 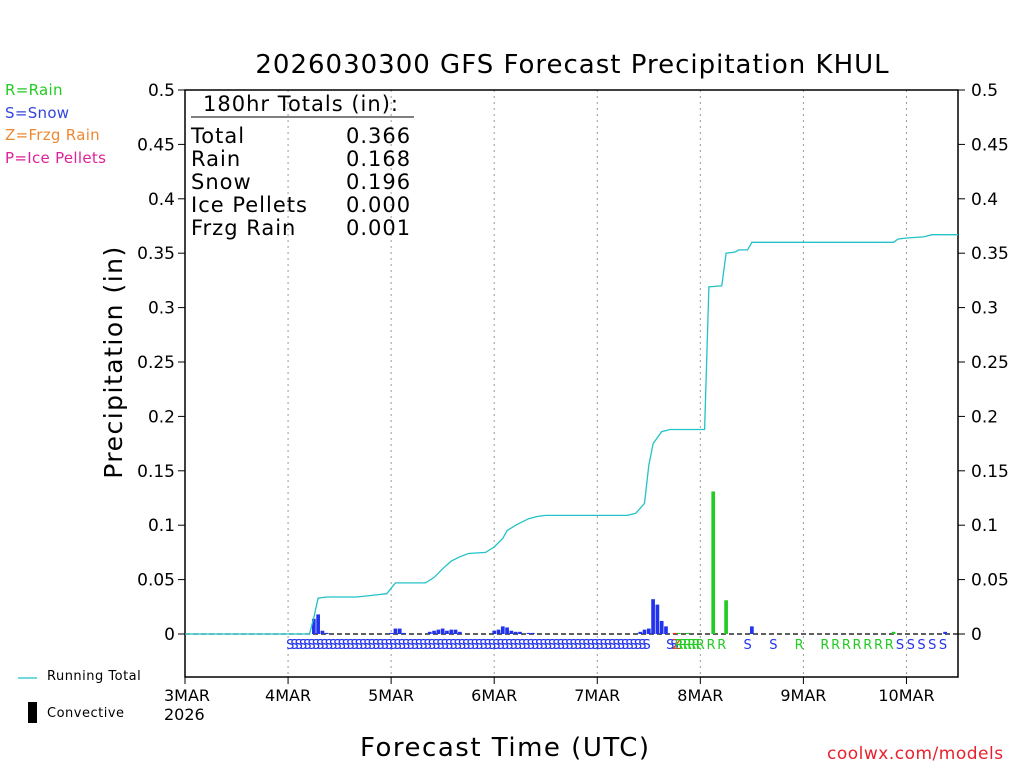 I want to click on totals-value-ice-pellets: 0.000, so click(x=379, y=205).